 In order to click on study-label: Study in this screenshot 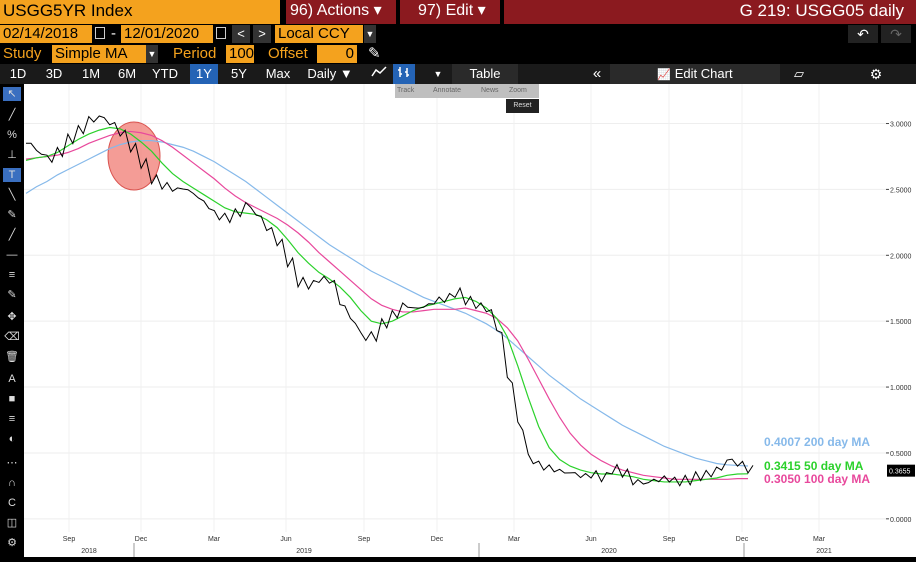, I will do `click(22, 53)`.